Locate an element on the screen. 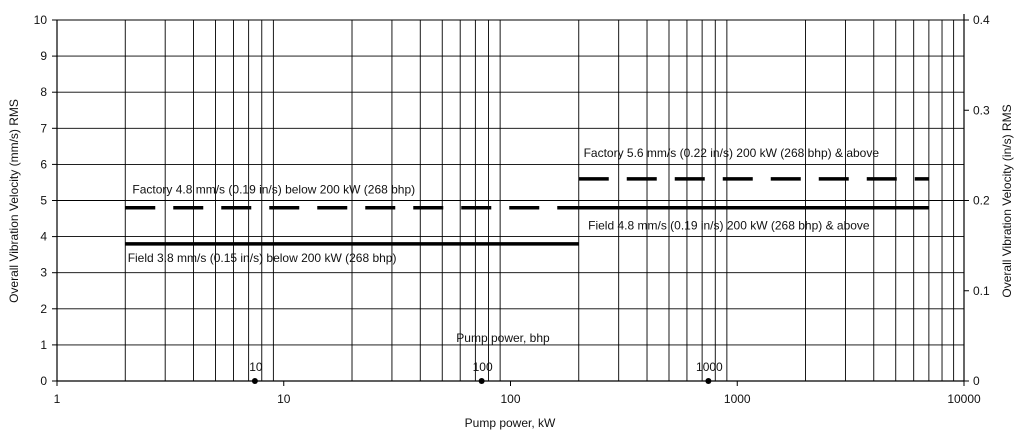 Image resolution: width=1018 pixels, height=432 pixels. y-tick-label-left: 10 is located at coordinates (41, 20).